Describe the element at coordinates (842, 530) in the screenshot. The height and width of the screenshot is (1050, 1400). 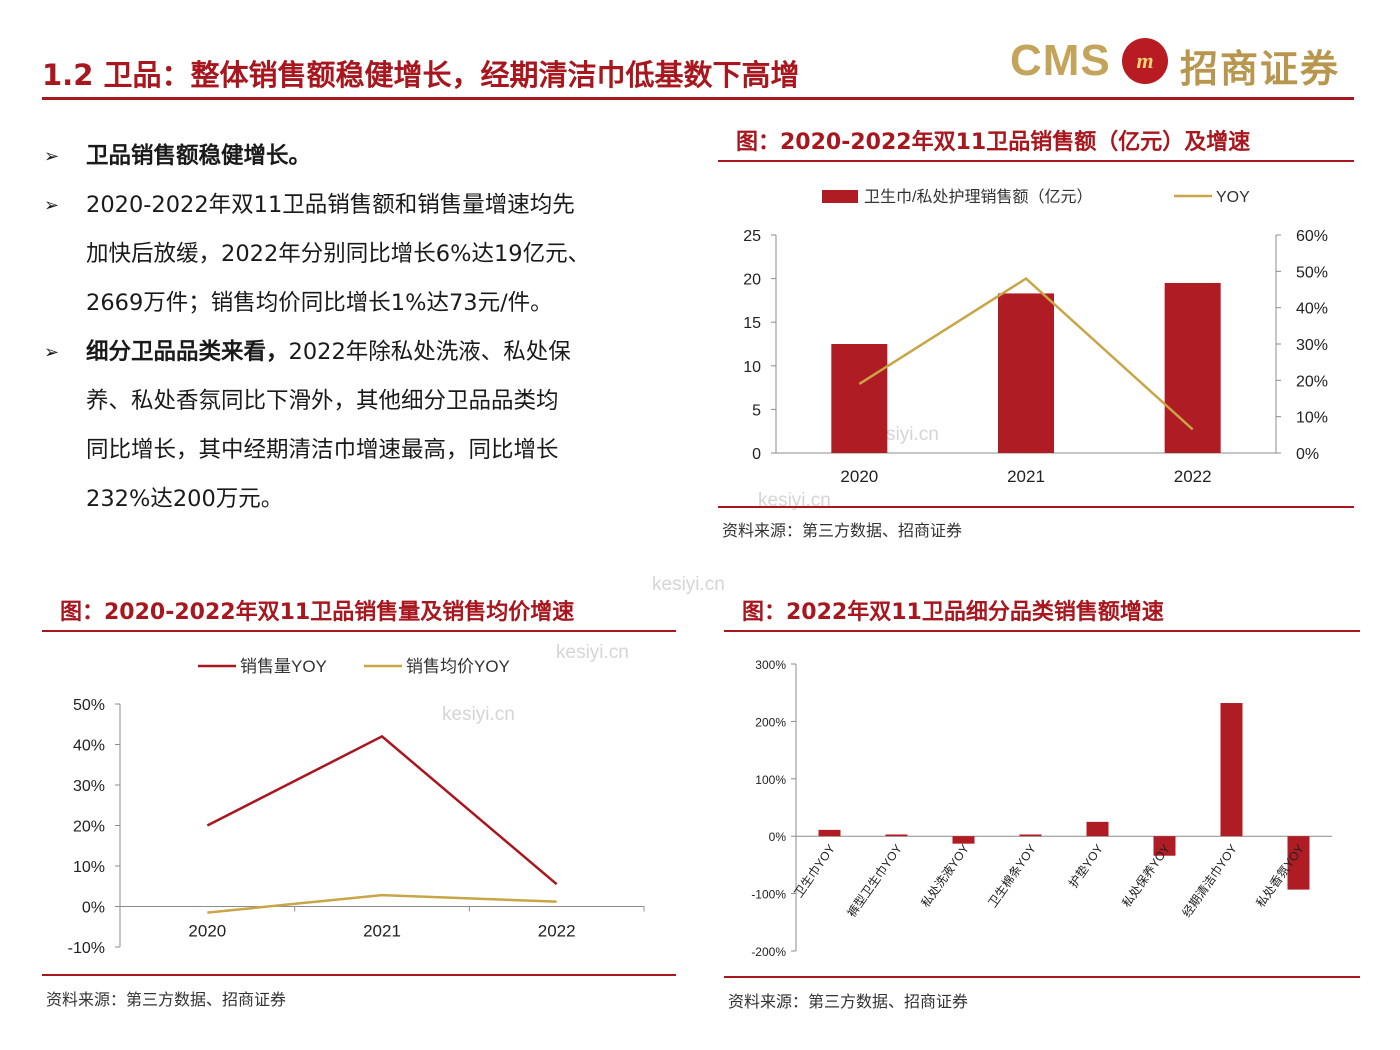
I see `chart1-source: 资料来源：第三方数据、招商证券` at that location.